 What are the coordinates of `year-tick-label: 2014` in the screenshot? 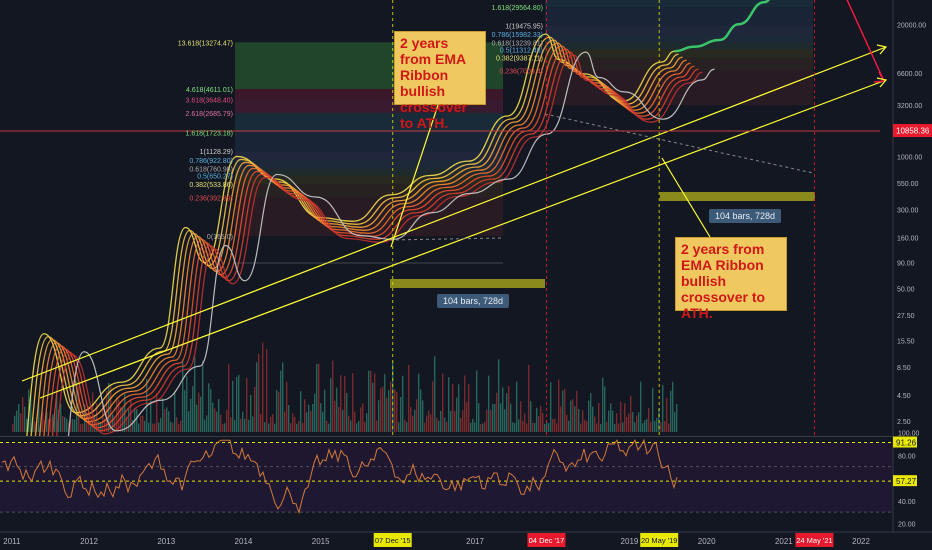 It's located at (244, 541).